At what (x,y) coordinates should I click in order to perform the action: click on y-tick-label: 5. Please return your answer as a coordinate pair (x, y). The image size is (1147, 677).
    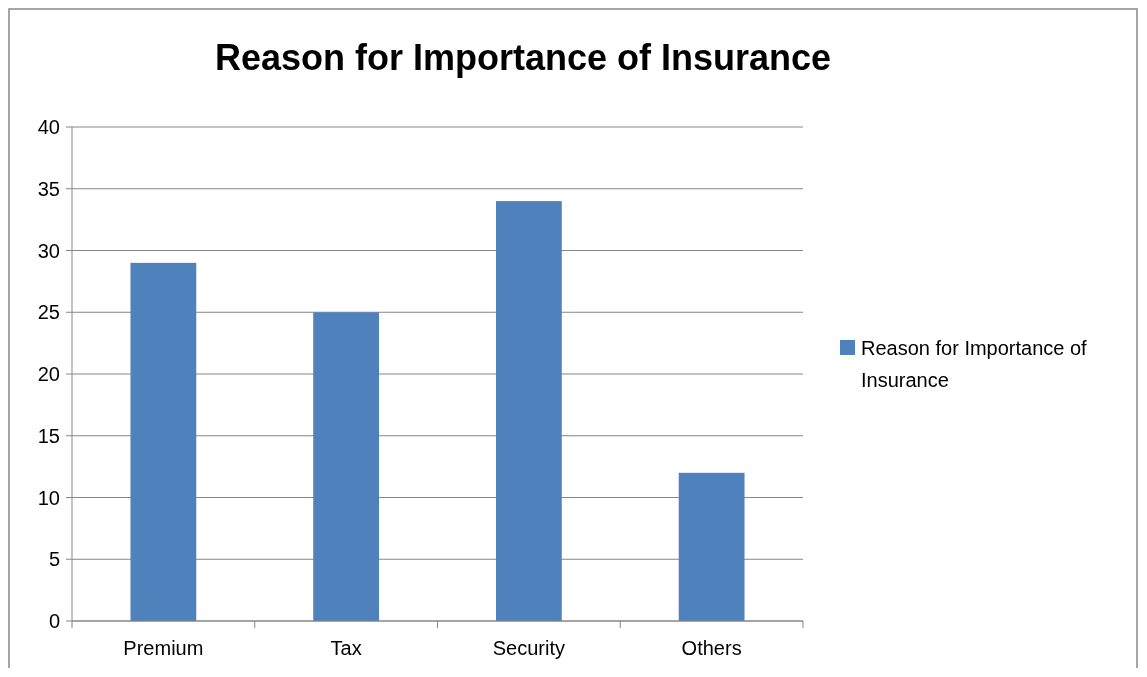
    Looking at the image, I should click on (54, 559).